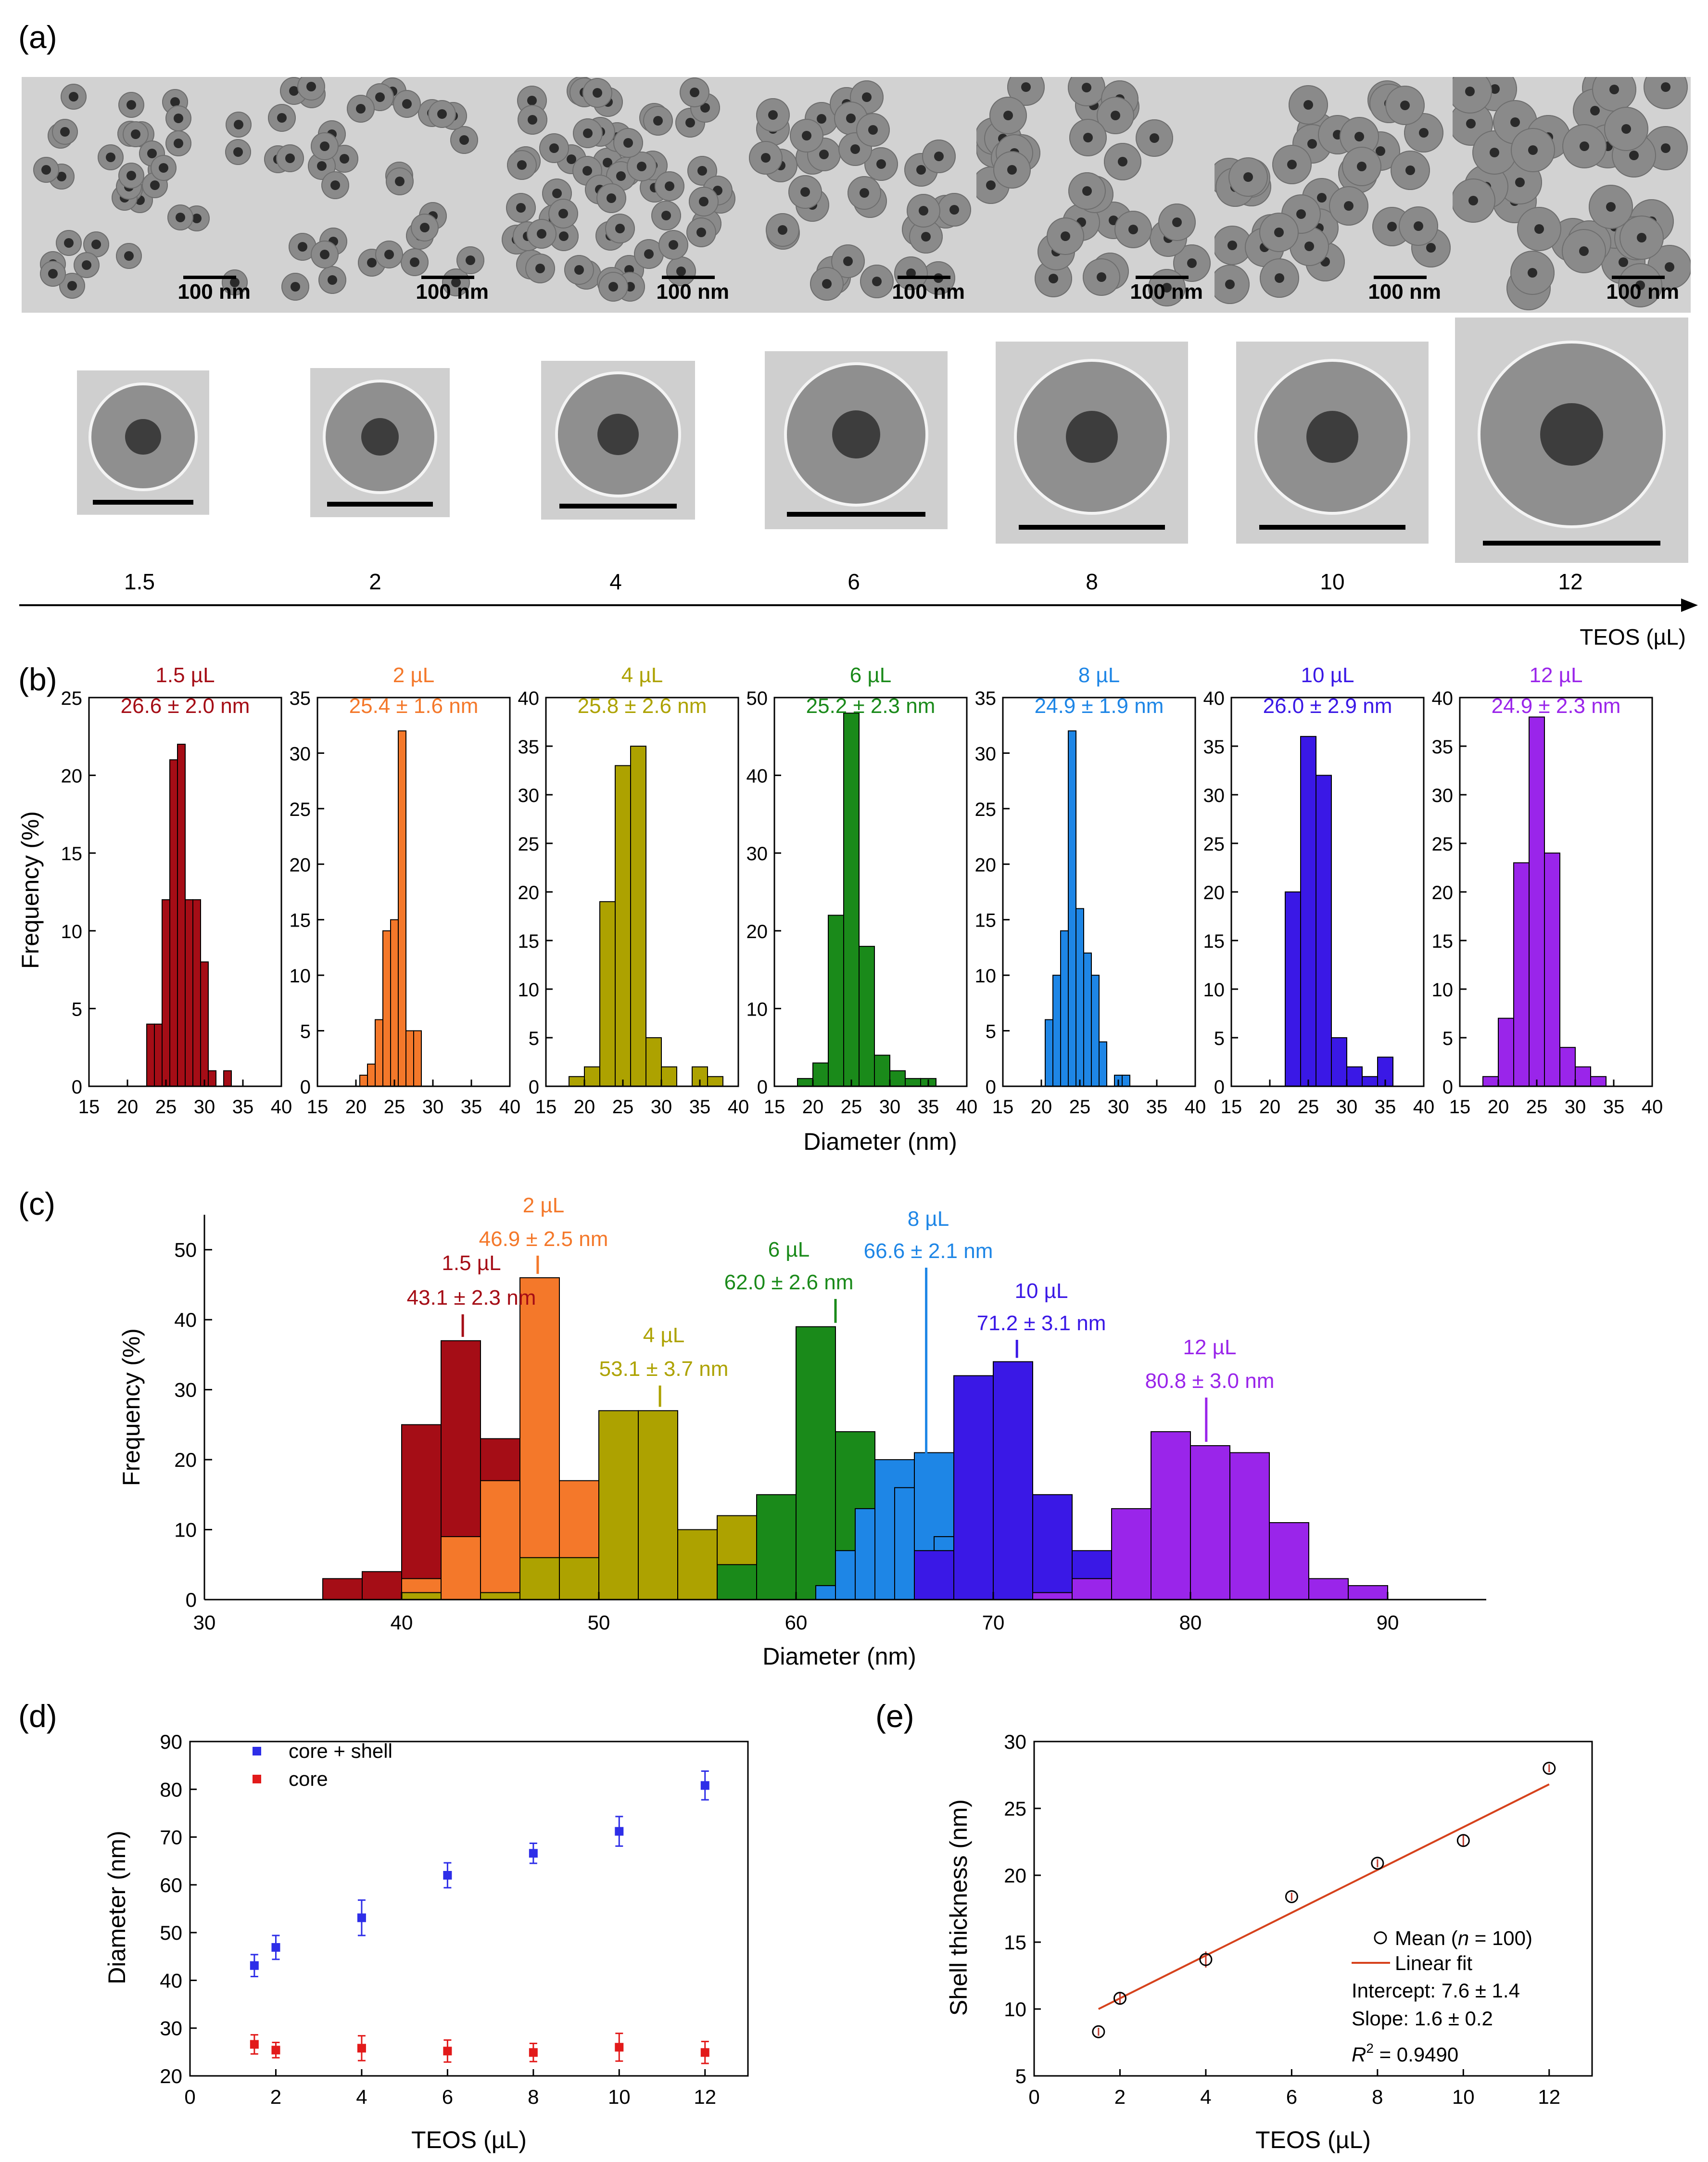 This screenshot has width=1708, height=2162. I want to click on fit-r2-label: R2 = 0.9490, so click(1405, 2053).